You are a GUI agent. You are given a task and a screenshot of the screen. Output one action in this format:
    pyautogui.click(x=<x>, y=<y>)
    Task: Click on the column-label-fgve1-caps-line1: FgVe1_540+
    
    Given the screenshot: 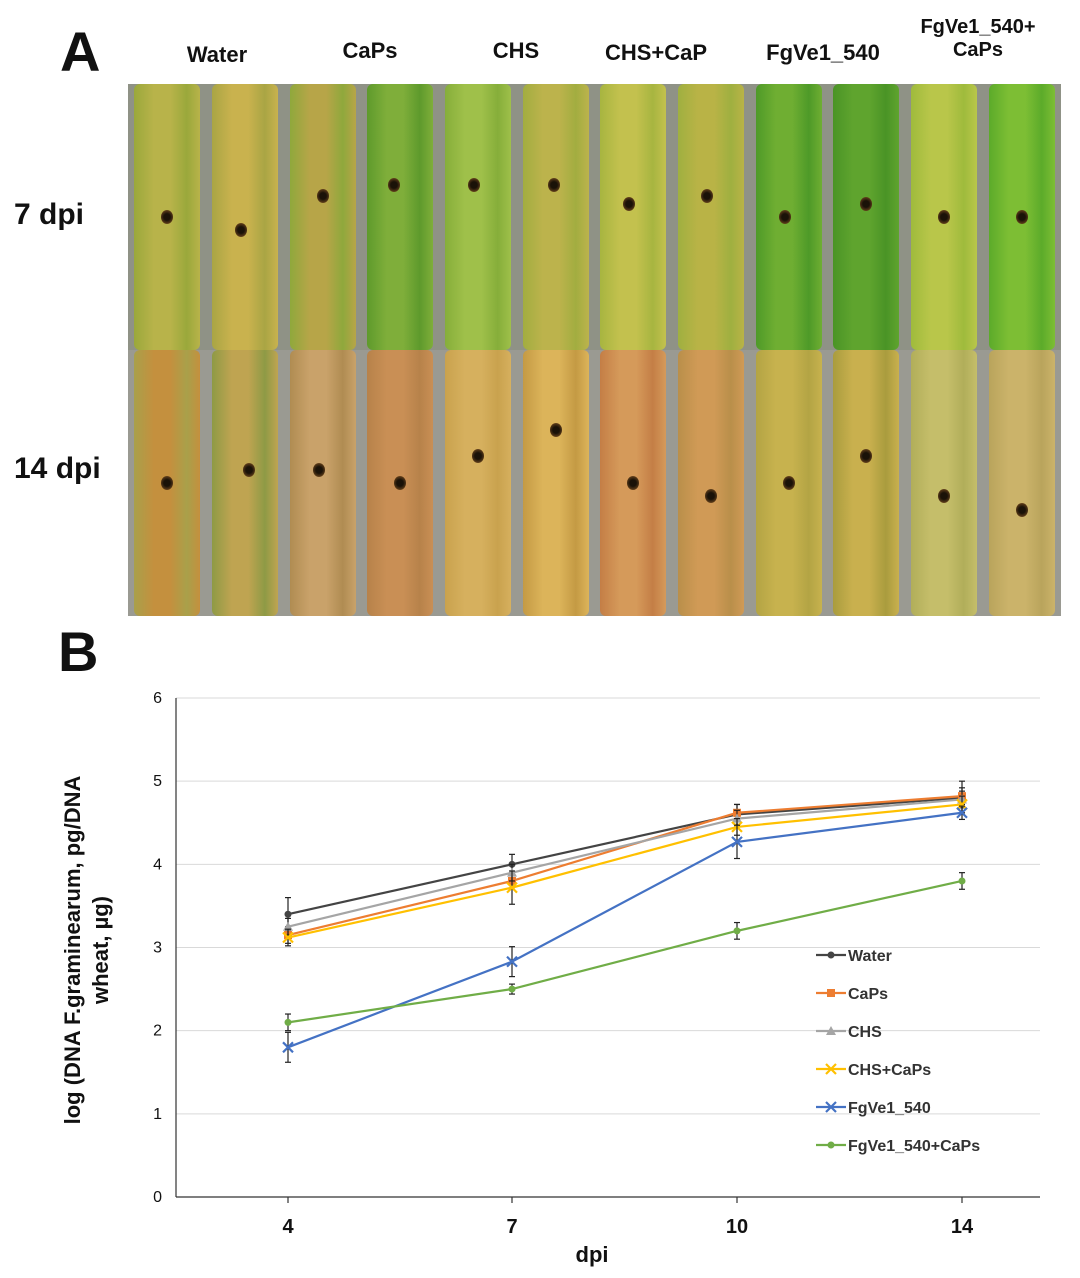 What is the action you would take?
    pyautogui.click(x=978, y=27)
    